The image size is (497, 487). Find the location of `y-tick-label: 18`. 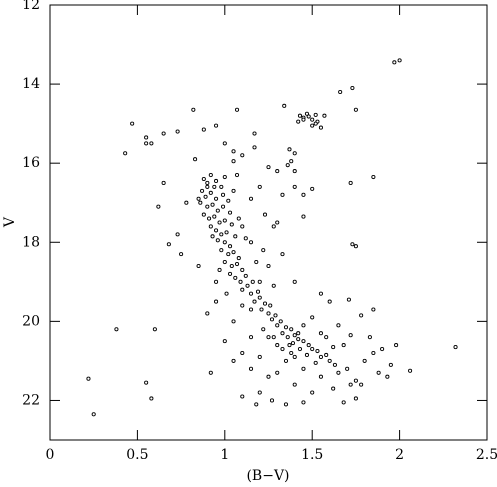

y-tick-label: 18 is located at coordinates (31, 242).